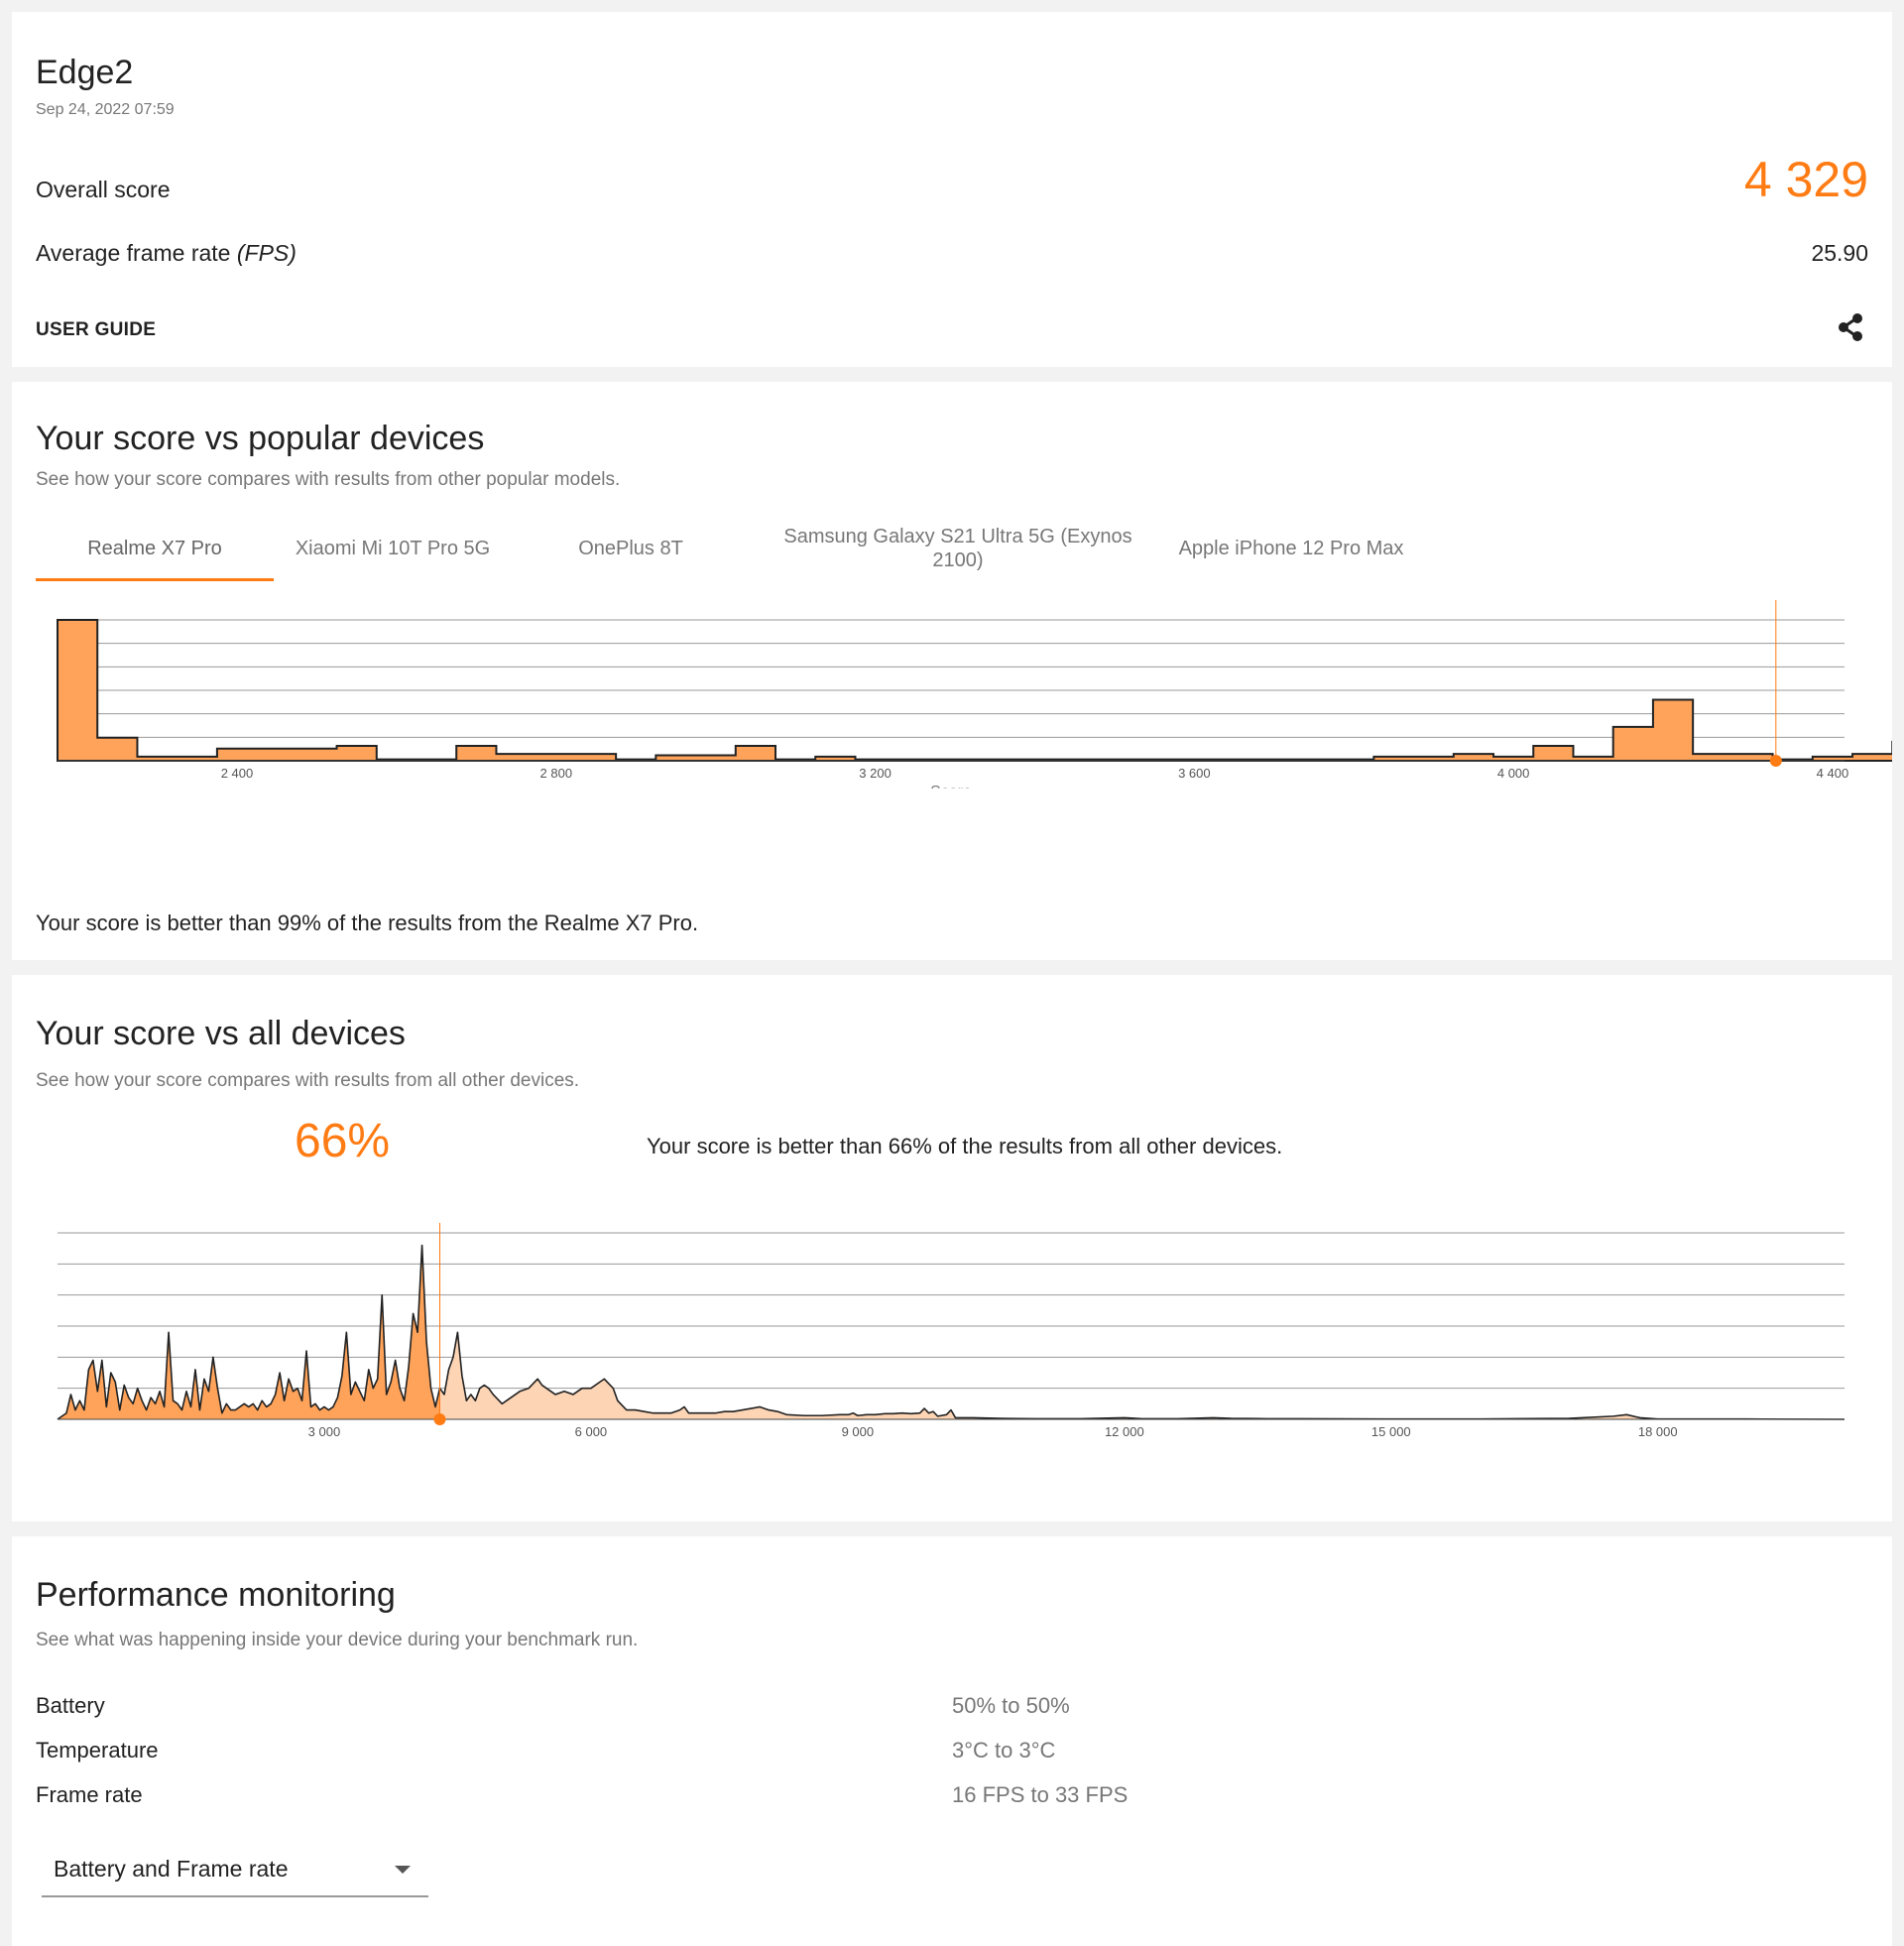 The image size is (1904, 1946). Describe the element at coordinates (1291, 548) in the screenshot. I see `tab-apple-iphone-12-pro-max: Apple iPhone 12 Pro Max` at that location.